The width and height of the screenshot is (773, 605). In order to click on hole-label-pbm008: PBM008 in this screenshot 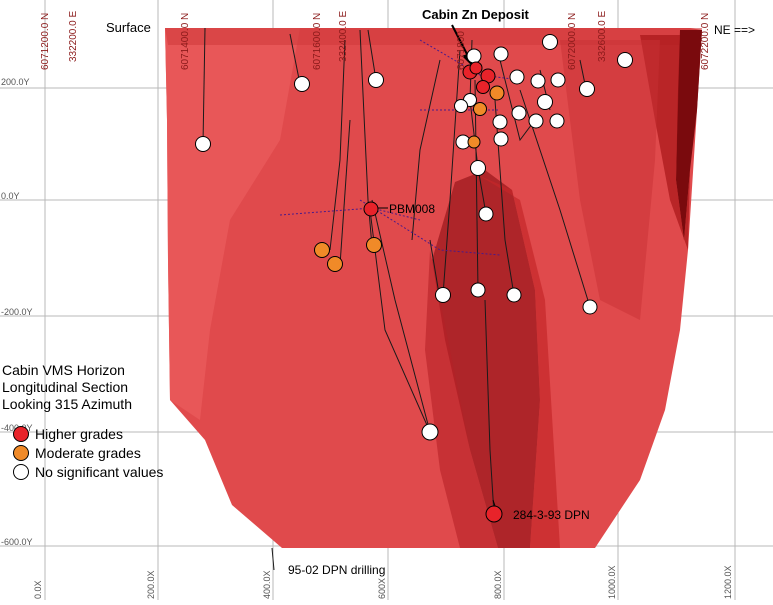, I will do `click(412, 209)`.